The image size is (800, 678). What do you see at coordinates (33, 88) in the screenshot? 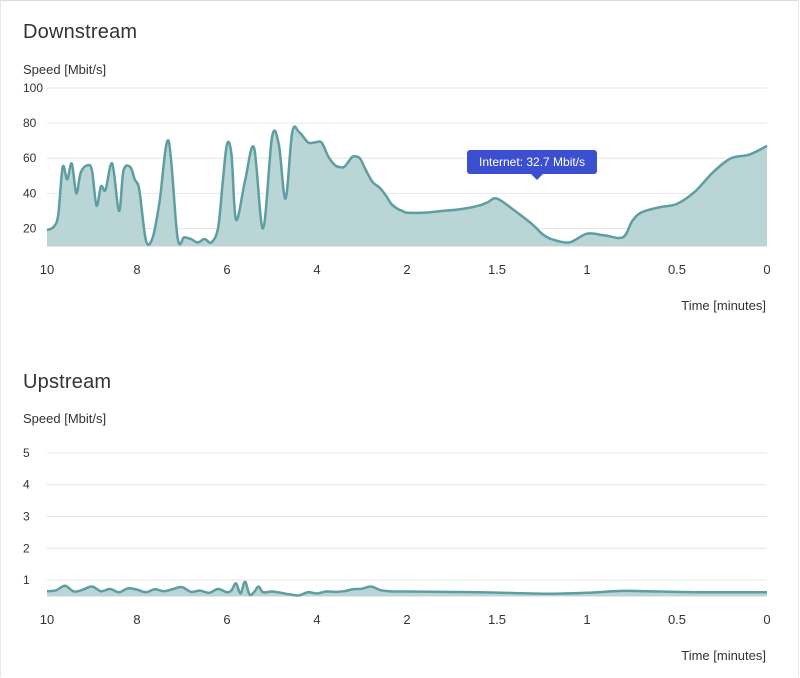
I see `y-tick-label: 100` at bounding box center [33, 88].